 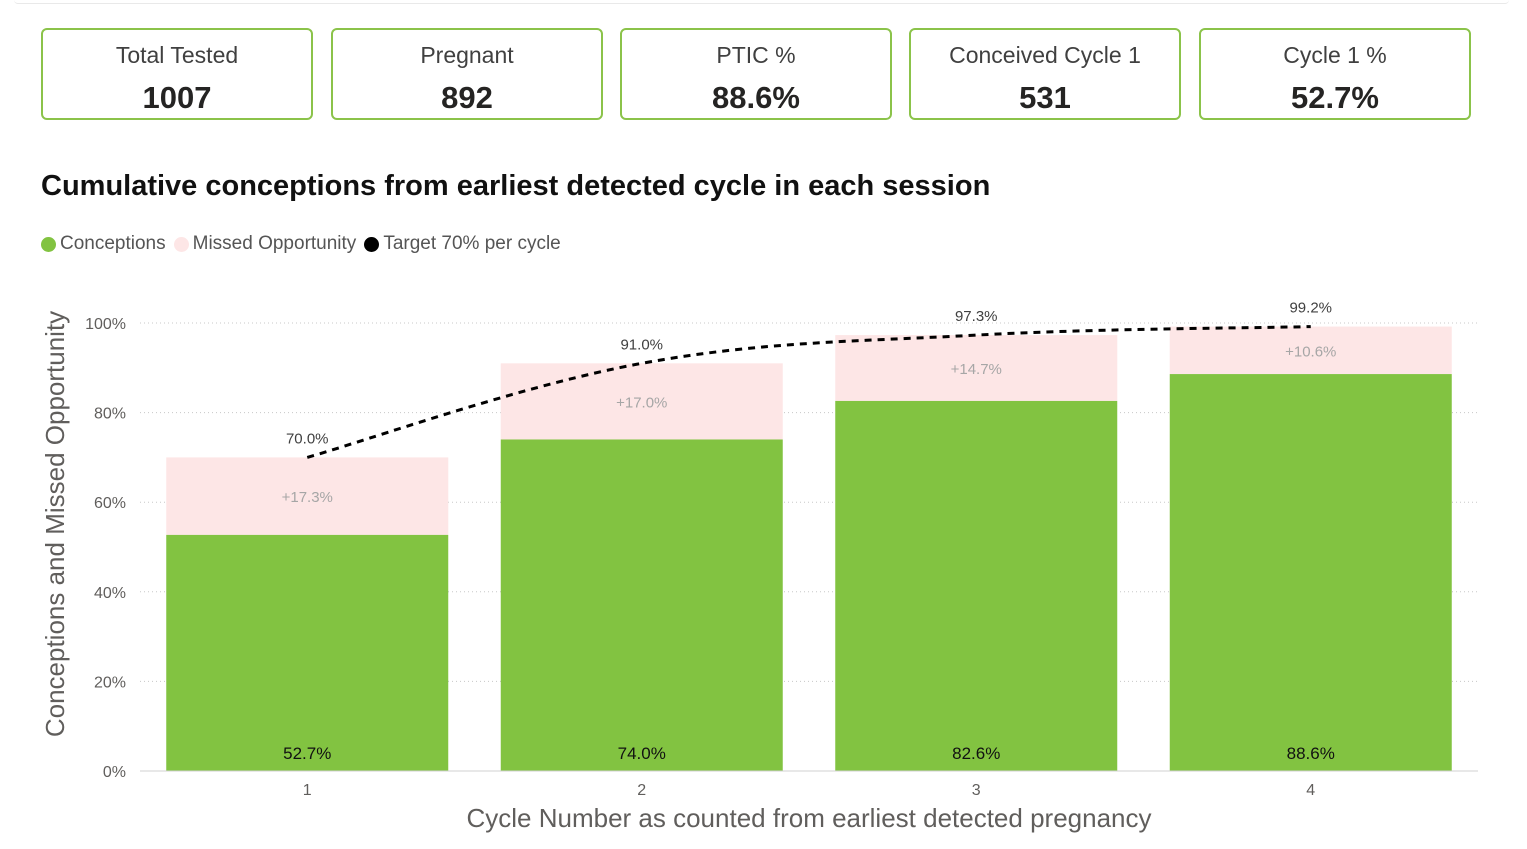 I want to click on x-tick-label: 1, so click(x=307, y=790).